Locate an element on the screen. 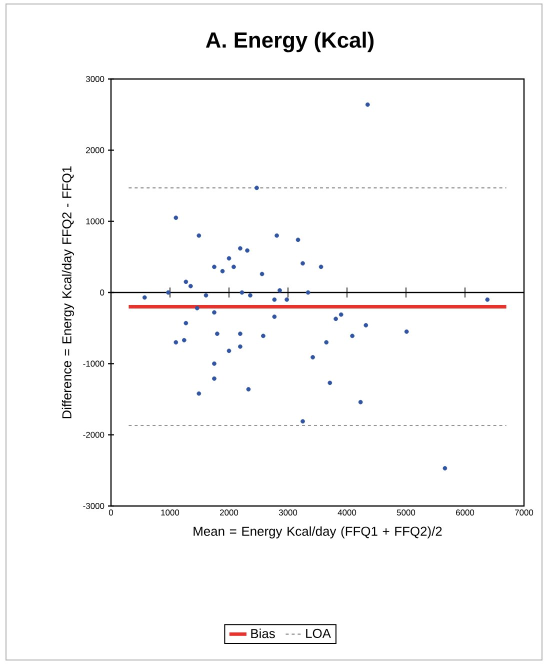 The image size is (548, 664). legend-label: Bias is located at coordinates (263, 633).